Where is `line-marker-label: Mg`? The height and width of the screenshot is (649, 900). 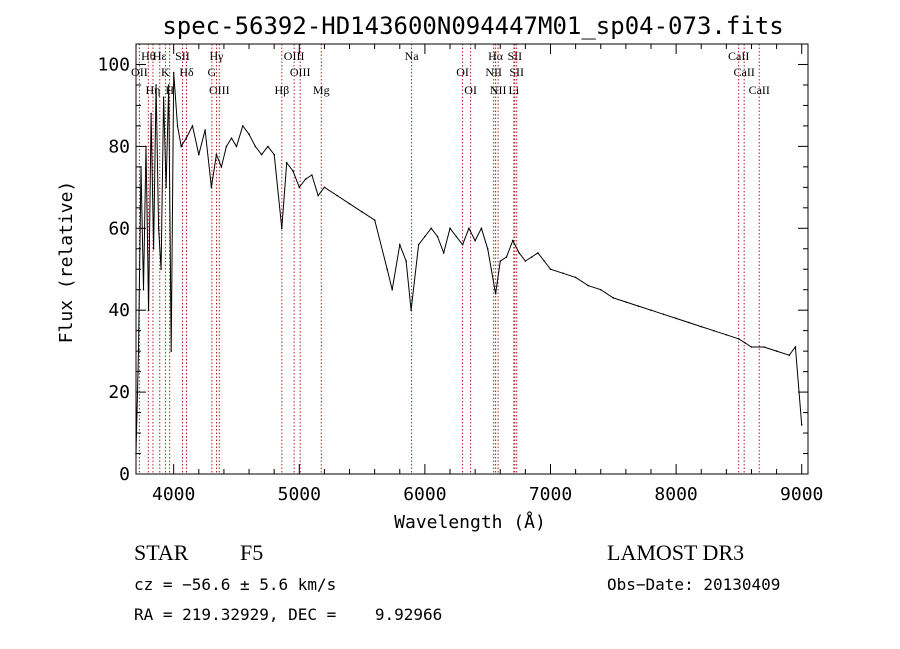 line-marker-label: Mg is located at coordinates (321, 90).